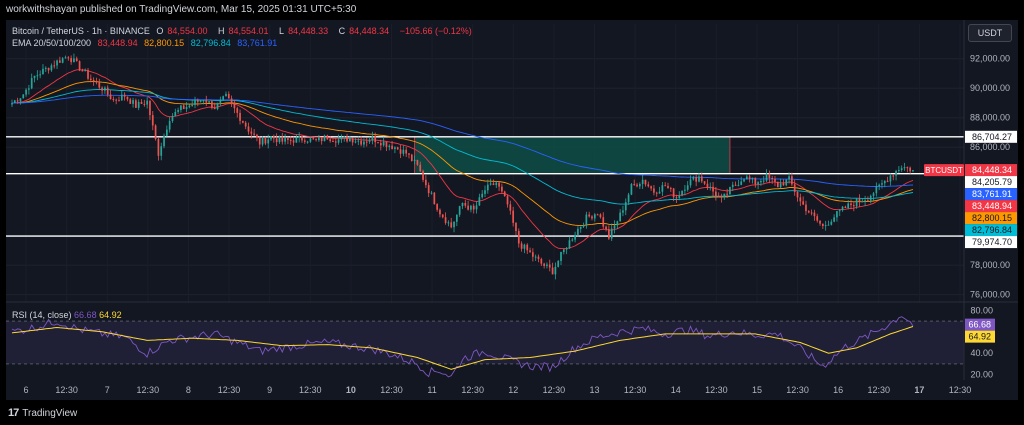 Image resolution: width=1024 pixels, height=425 pixels. I want to click on currency-button: USDT, so click(990, 33).